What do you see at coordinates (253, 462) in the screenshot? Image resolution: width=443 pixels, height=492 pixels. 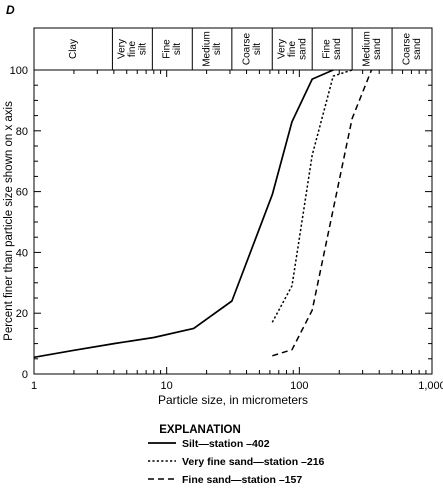 I see `legend-label-2: Very fine sand—station –216` at bounding box center [253, 462].